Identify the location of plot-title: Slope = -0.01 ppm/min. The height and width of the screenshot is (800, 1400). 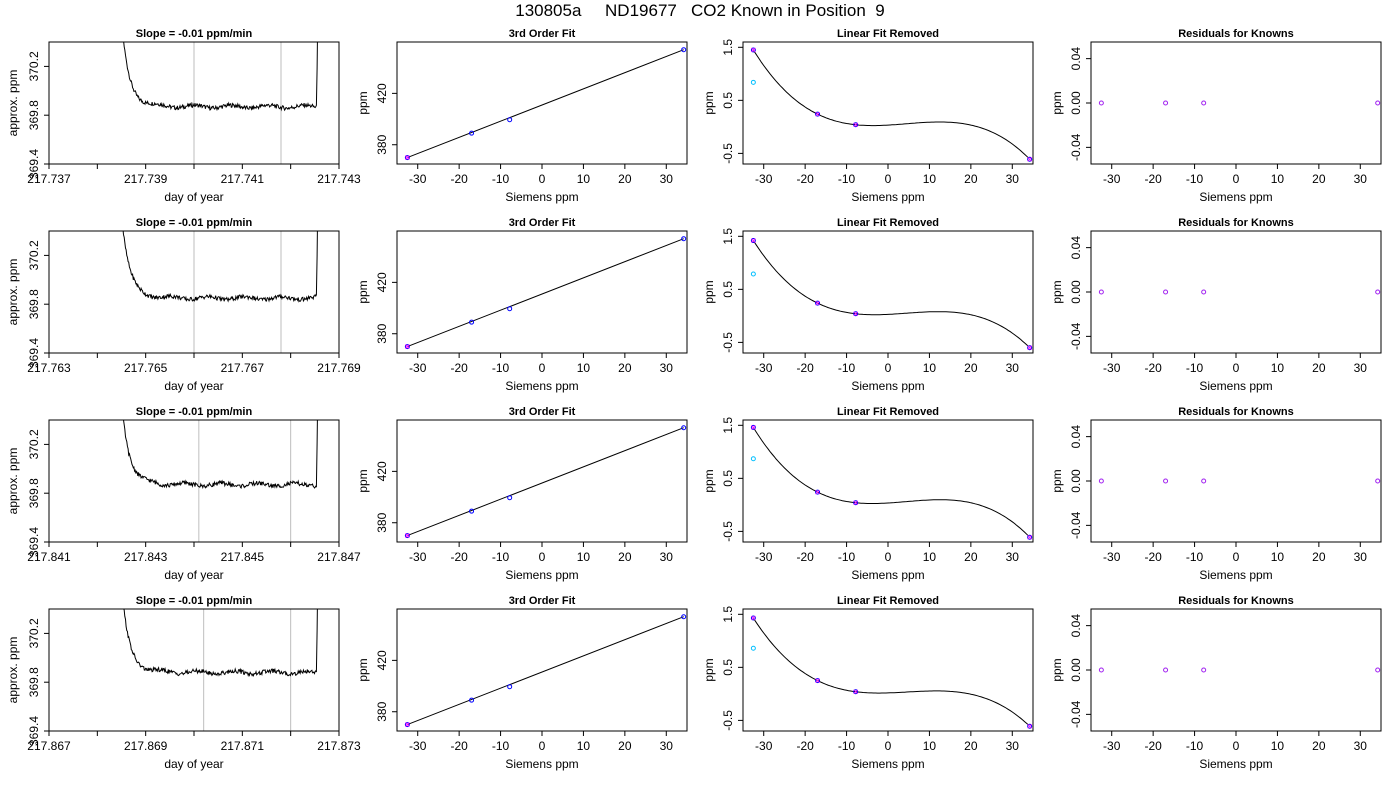
(194, 412).